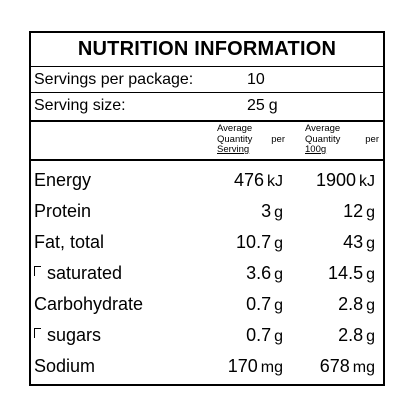  Describe the element at coordinates (80, 105) in the screenshot. I see `serving-size-label: Serving size:` at that location.